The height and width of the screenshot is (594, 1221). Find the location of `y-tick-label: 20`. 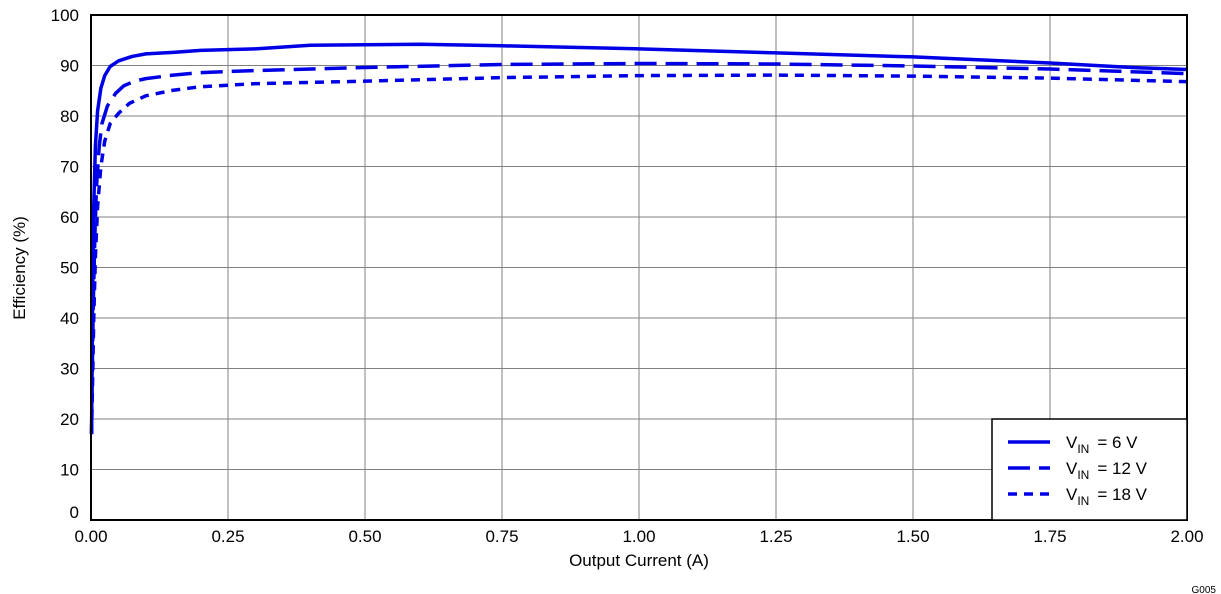

y-tick-label: 20 is located at coordinates (69, 419).